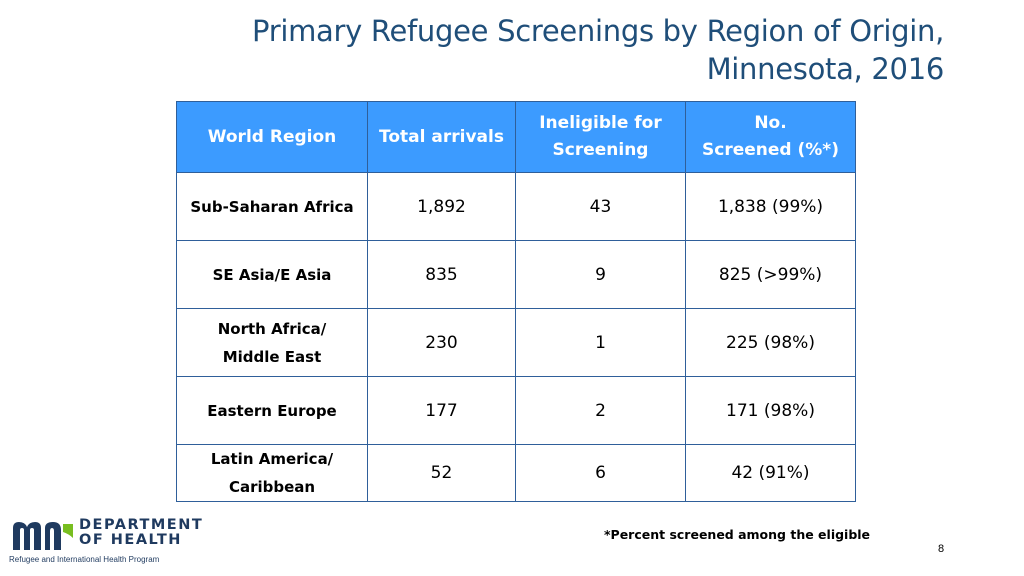  I want to click on region-line-1: Sub-Saharan Africa, so click(272, 206).